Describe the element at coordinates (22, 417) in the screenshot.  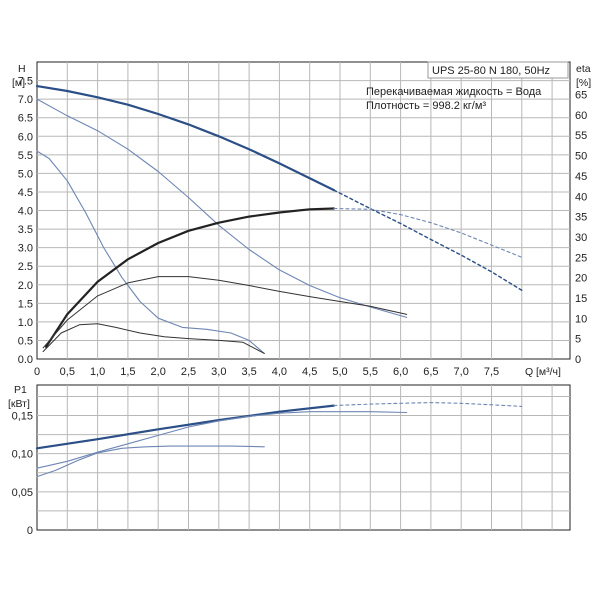
I see `y-tick-label-p1: 0,15` at that location.